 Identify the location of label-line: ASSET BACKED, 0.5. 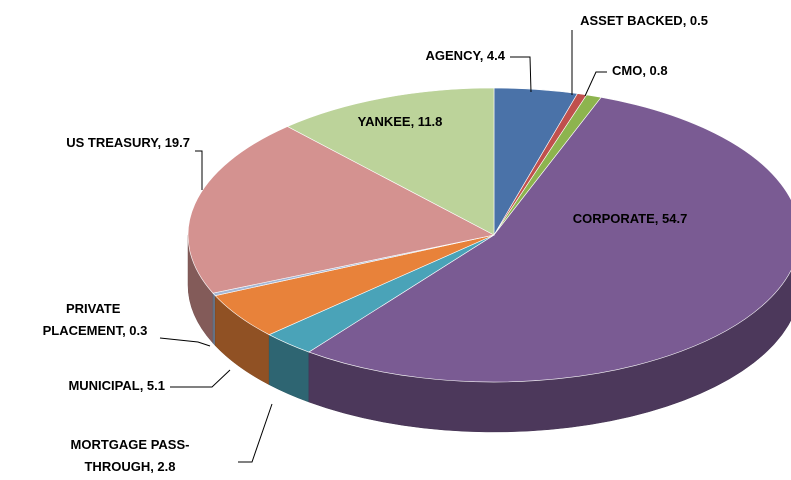
(644, 20).